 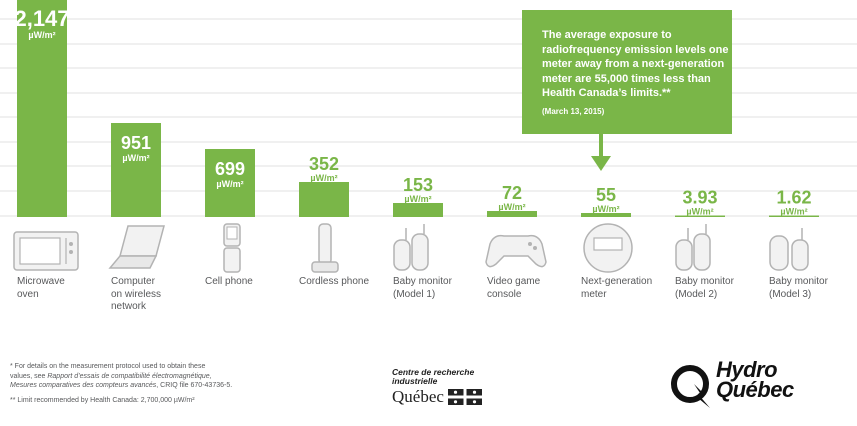 What do you see at coordinates (753, 384) in the screenshot?
I see `hydro-quebec-logo: Hydro Québec` at bounding box center [753, 384].